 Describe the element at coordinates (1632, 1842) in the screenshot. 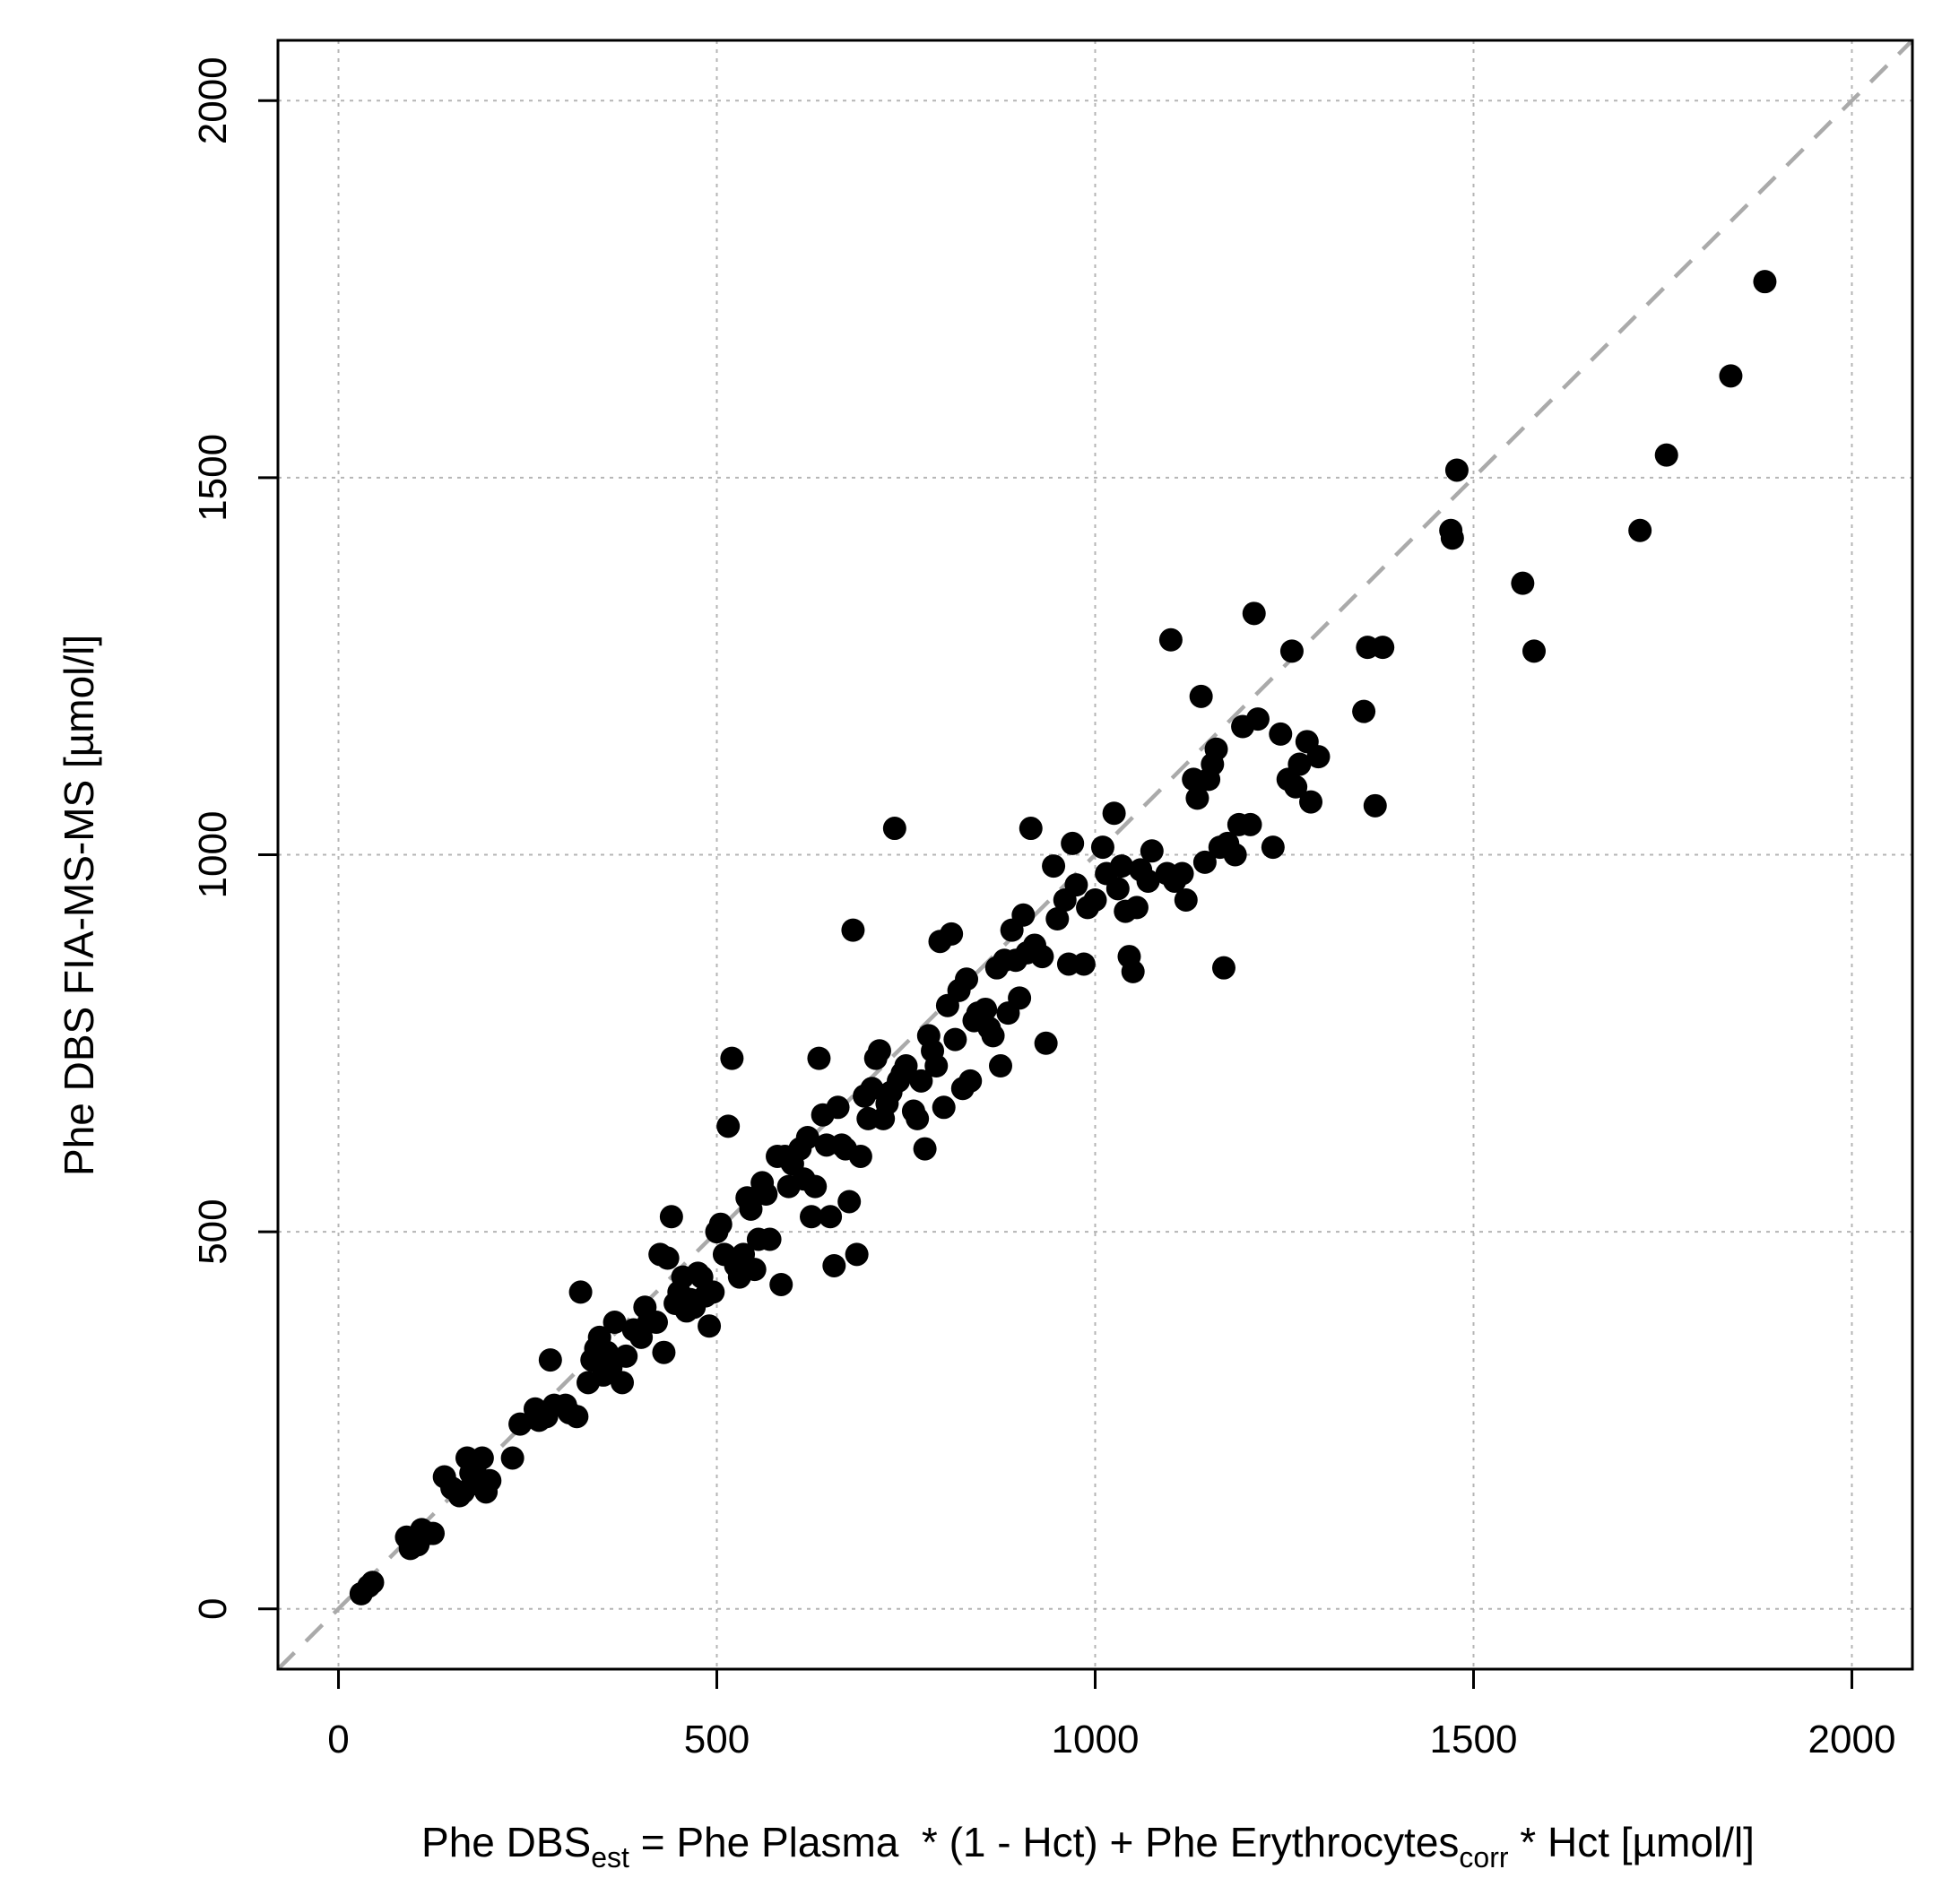

I see `x-axis-title-part: * Hct [µmol/l]` at that location.